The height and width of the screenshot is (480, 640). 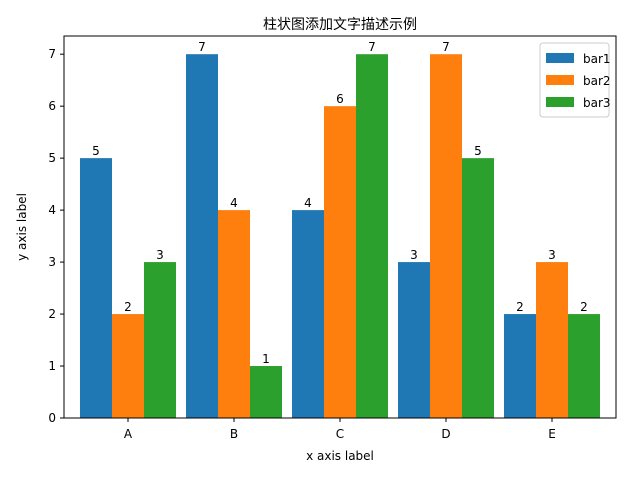 What do you see at coordinates (584, 366) in the screenshot?
I see `bar-bar3-E` at bounding box center [584, 366].